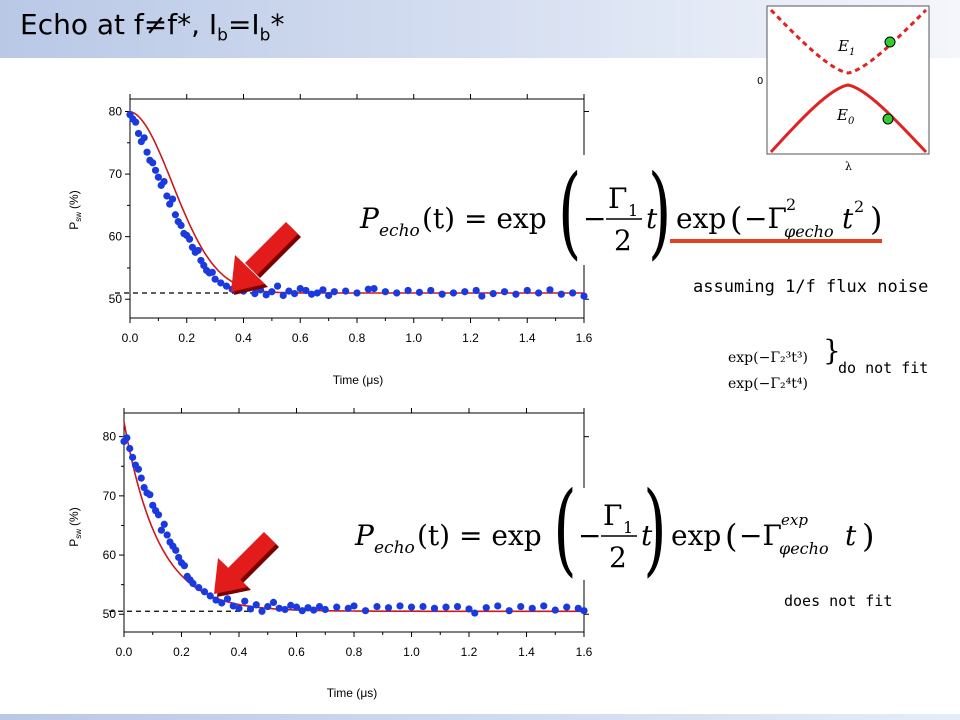 The image size is (960, 720). I want to click on equation-bottom-bg, so click(619, 534).